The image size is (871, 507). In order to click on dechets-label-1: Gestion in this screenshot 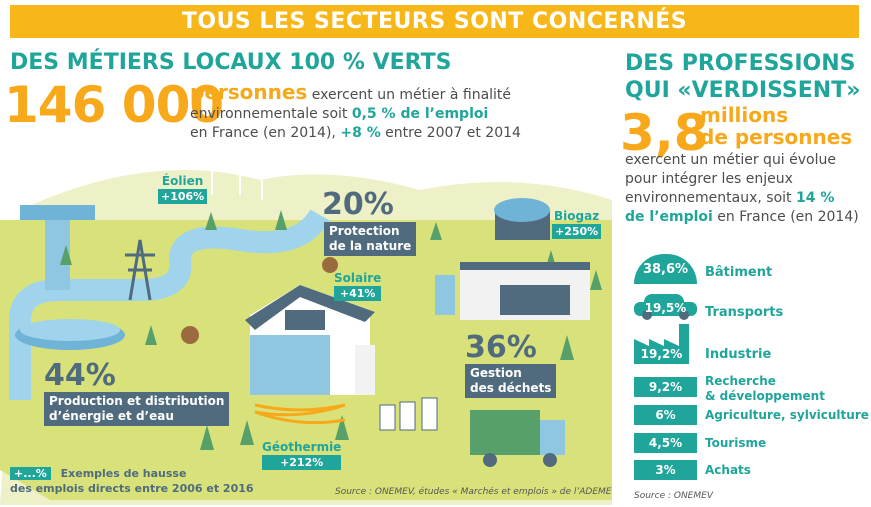, I will do `click(496, 373)`.